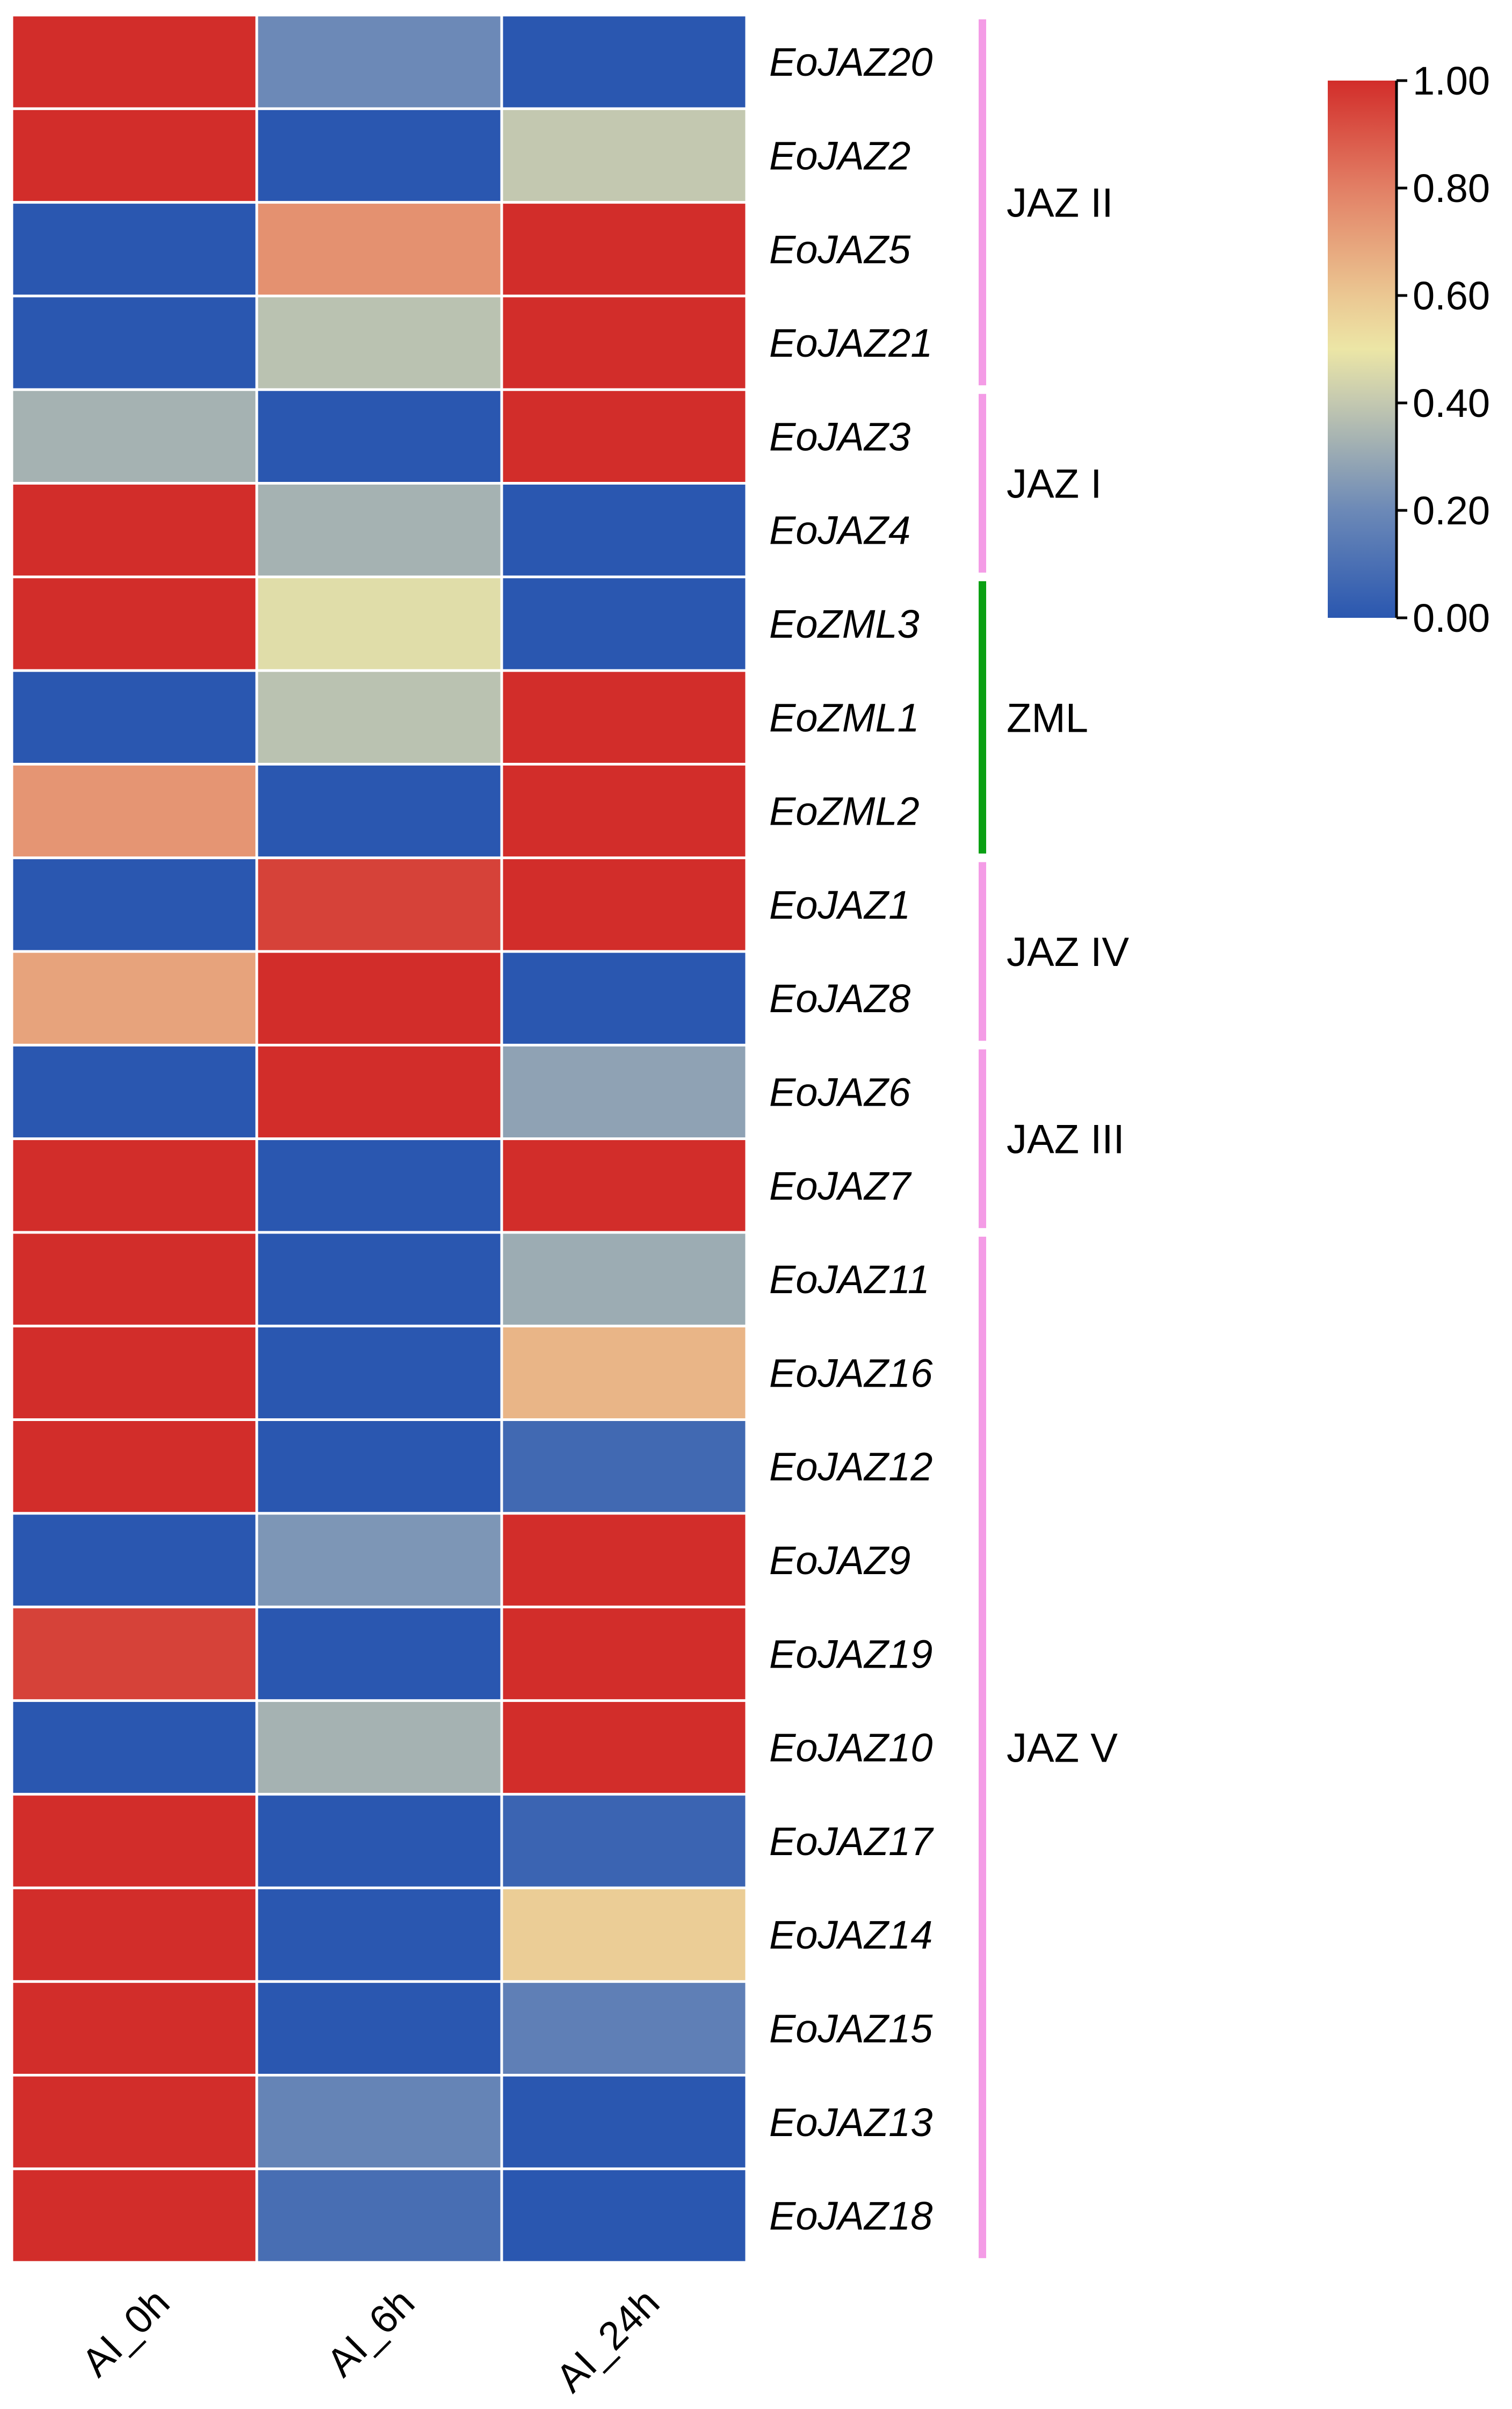 This screenshot has width=1512, height=2409. What do you see at coordinates (839, 998) in the screenshot?
I see `row-label-eojaz8: EoJAZ8` at bounding box center [839, 998].